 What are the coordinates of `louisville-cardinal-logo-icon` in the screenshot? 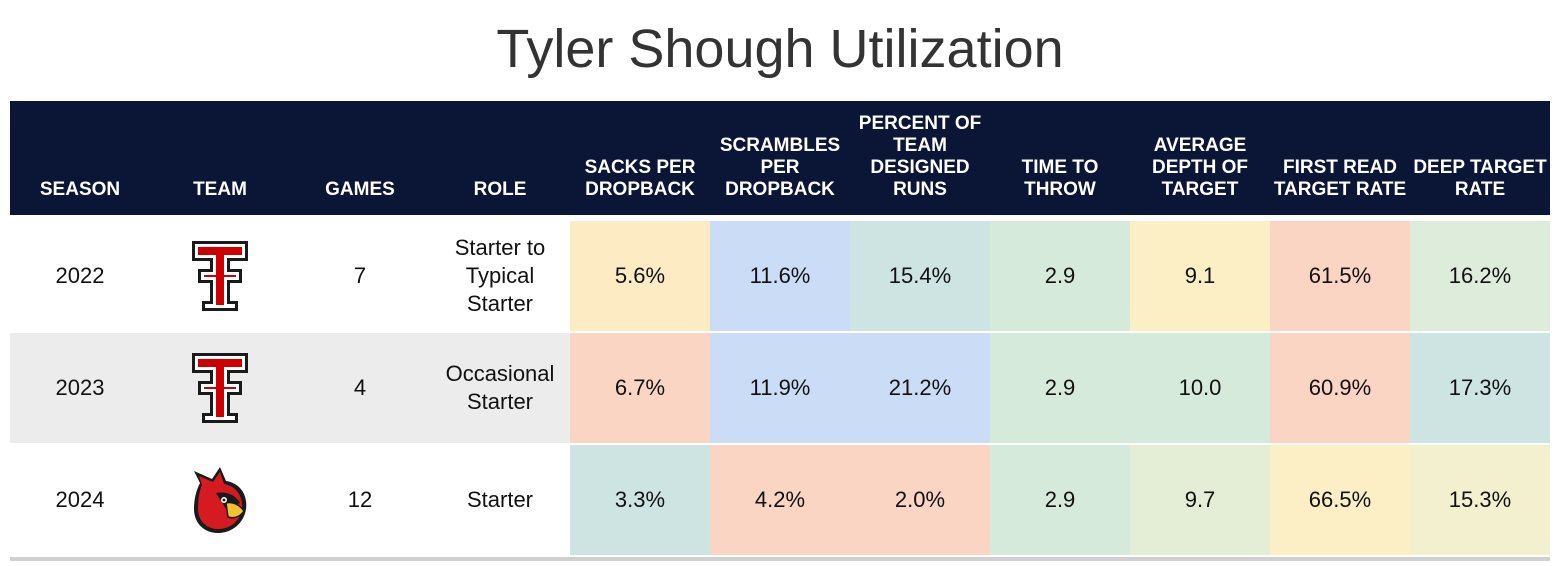 It's located at (220, 500).